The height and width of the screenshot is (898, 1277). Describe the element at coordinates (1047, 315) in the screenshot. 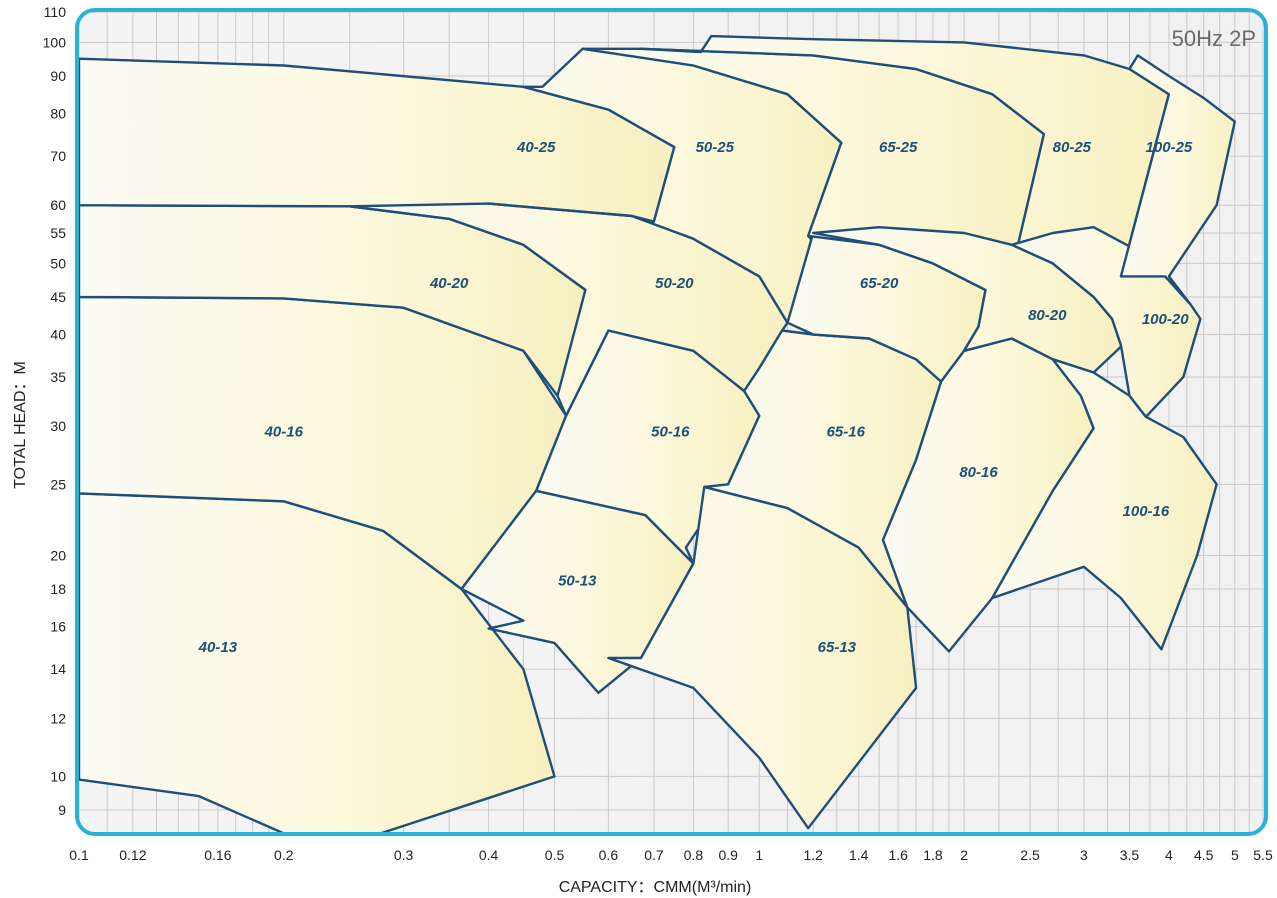

I see `region-label-80-20: 80-20` at that location.